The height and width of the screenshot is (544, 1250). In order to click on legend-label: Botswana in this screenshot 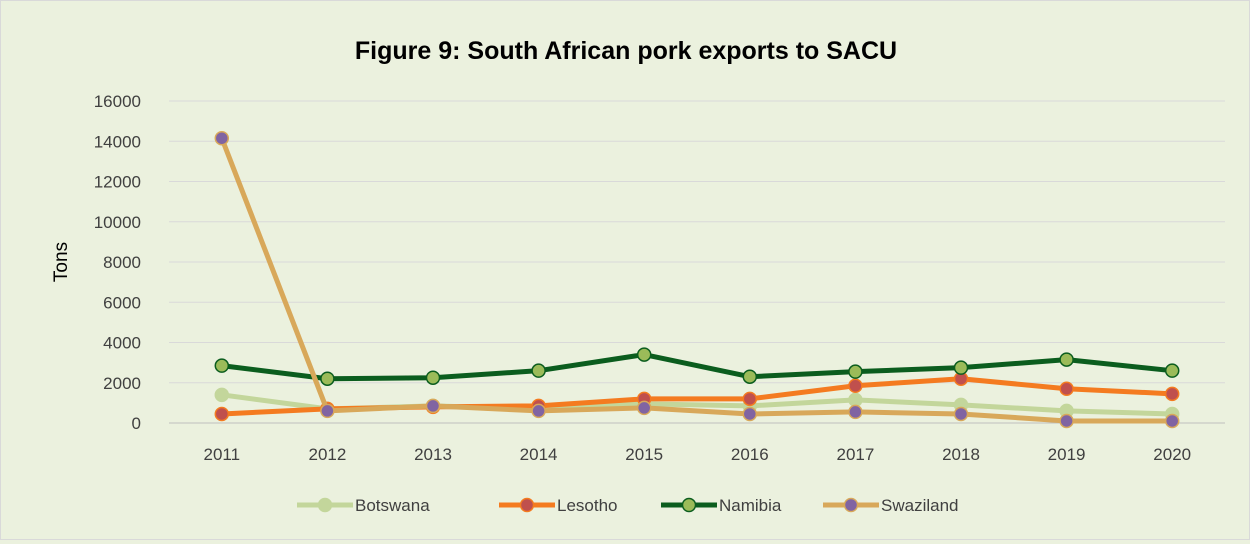, I will do `click(392, 505)`.